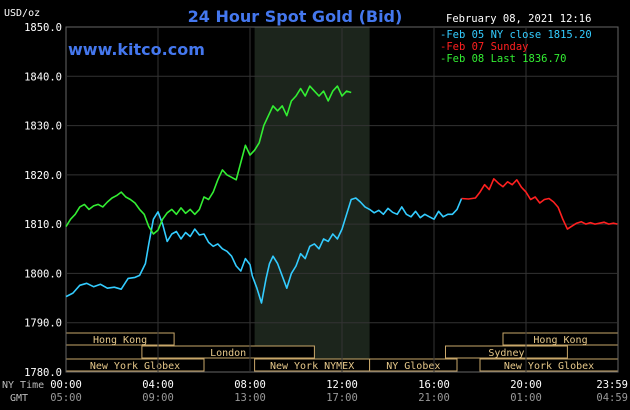  Describe the element at coordinates (136, 49) in the screenshot. I see `kitco-watermark: www.kitco.com` at that location.